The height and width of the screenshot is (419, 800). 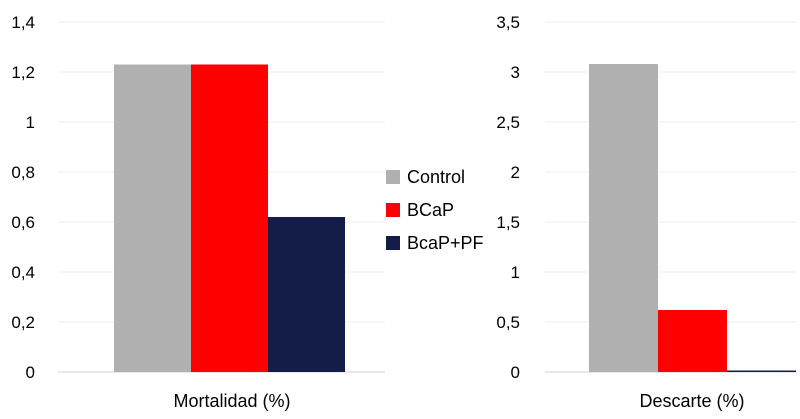 What do you see at coordinates (430, 210) in the screenshot?
I see `legend-label-bcap: BCaP` at bounding box center [430, 210].